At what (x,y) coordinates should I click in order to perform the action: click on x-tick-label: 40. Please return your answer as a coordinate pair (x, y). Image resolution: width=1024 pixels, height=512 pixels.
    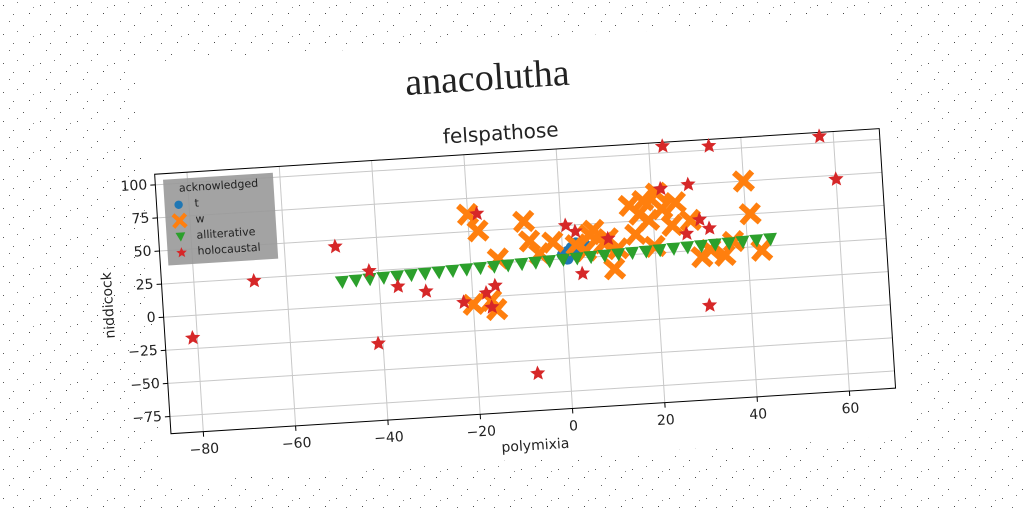
    Looking at the image, I should click on (758, 414).